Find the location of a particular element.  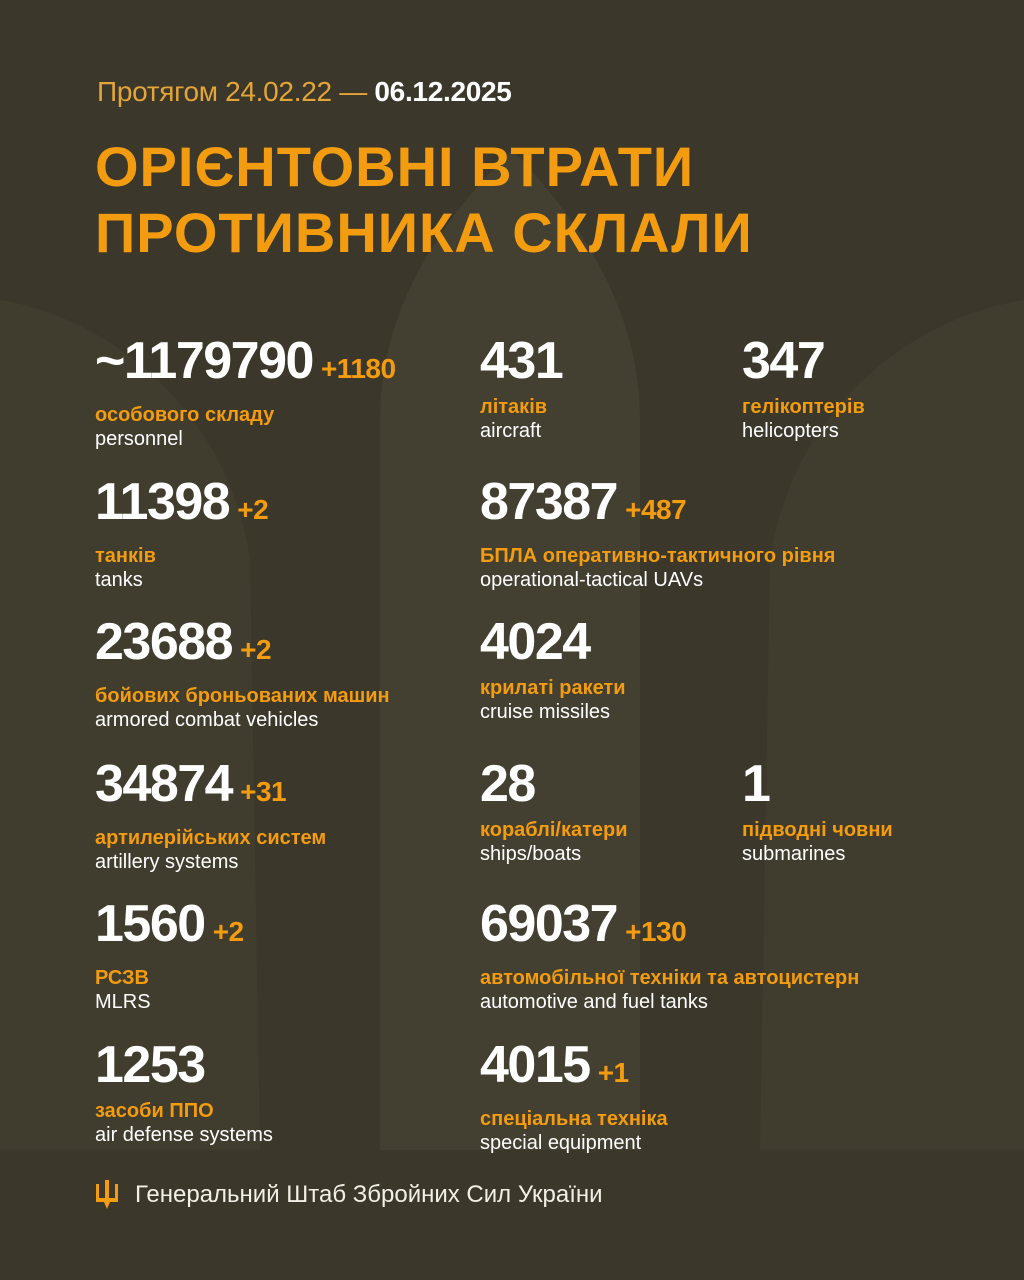

stat-value: 87387 +487 is located at coordinates (657, 506).